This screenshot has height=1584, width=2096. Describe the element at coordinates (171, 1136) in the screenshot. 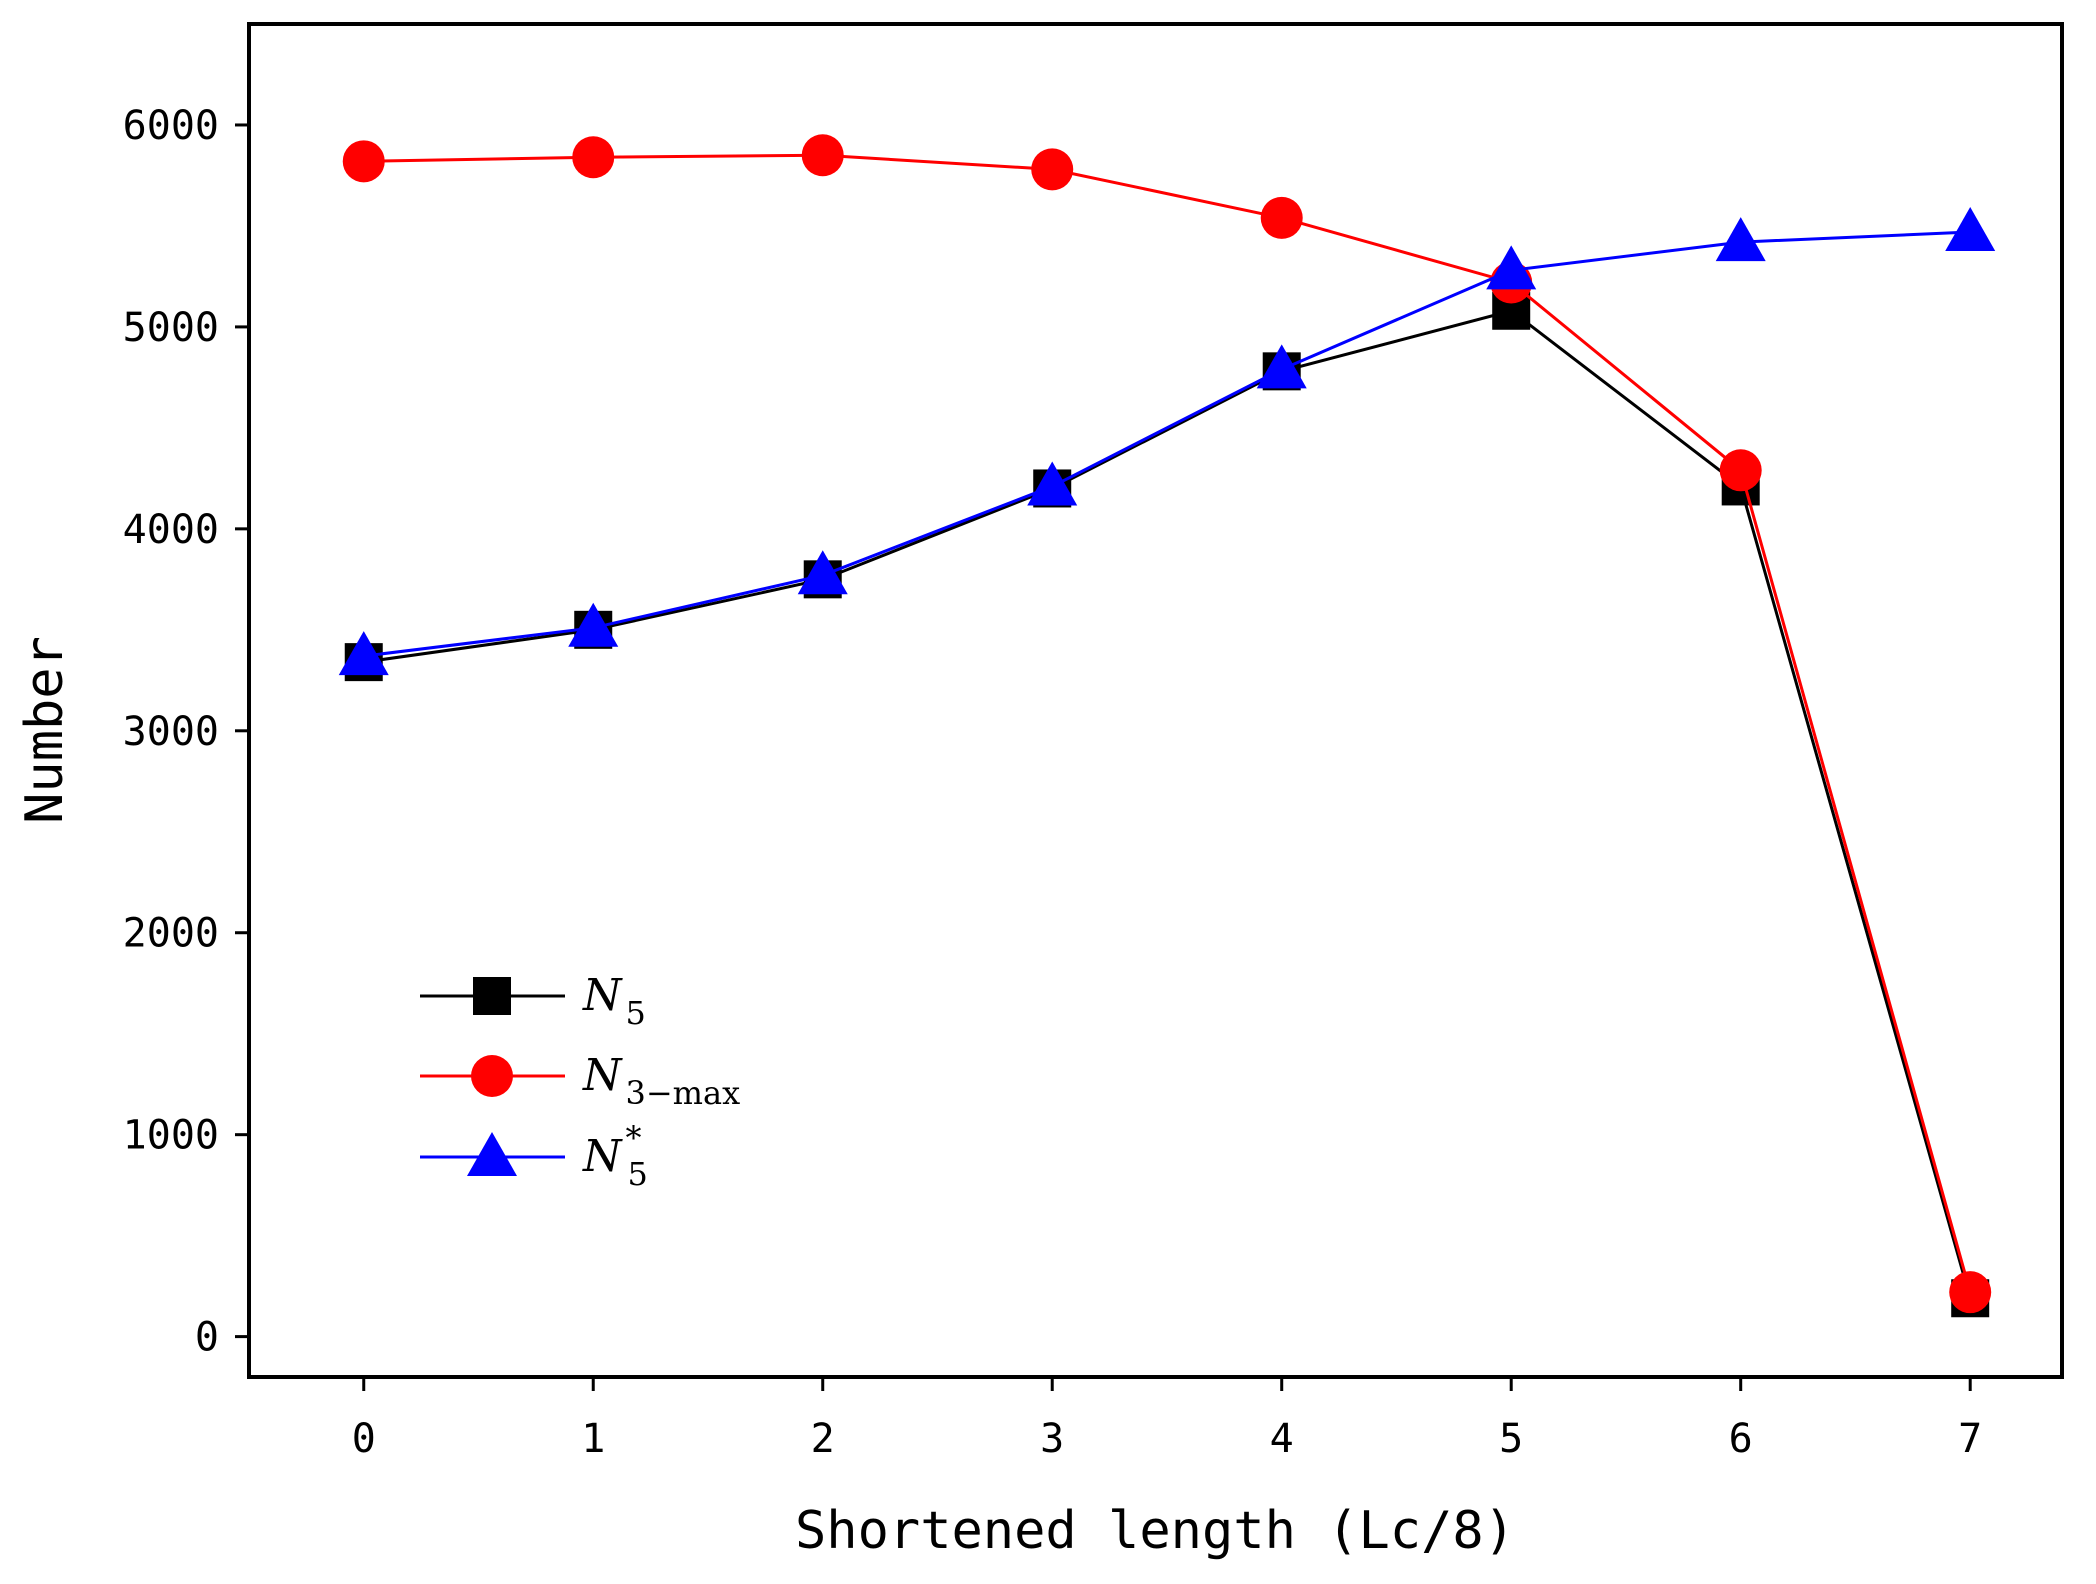

I see `y-tick-label: 1000` at that location.